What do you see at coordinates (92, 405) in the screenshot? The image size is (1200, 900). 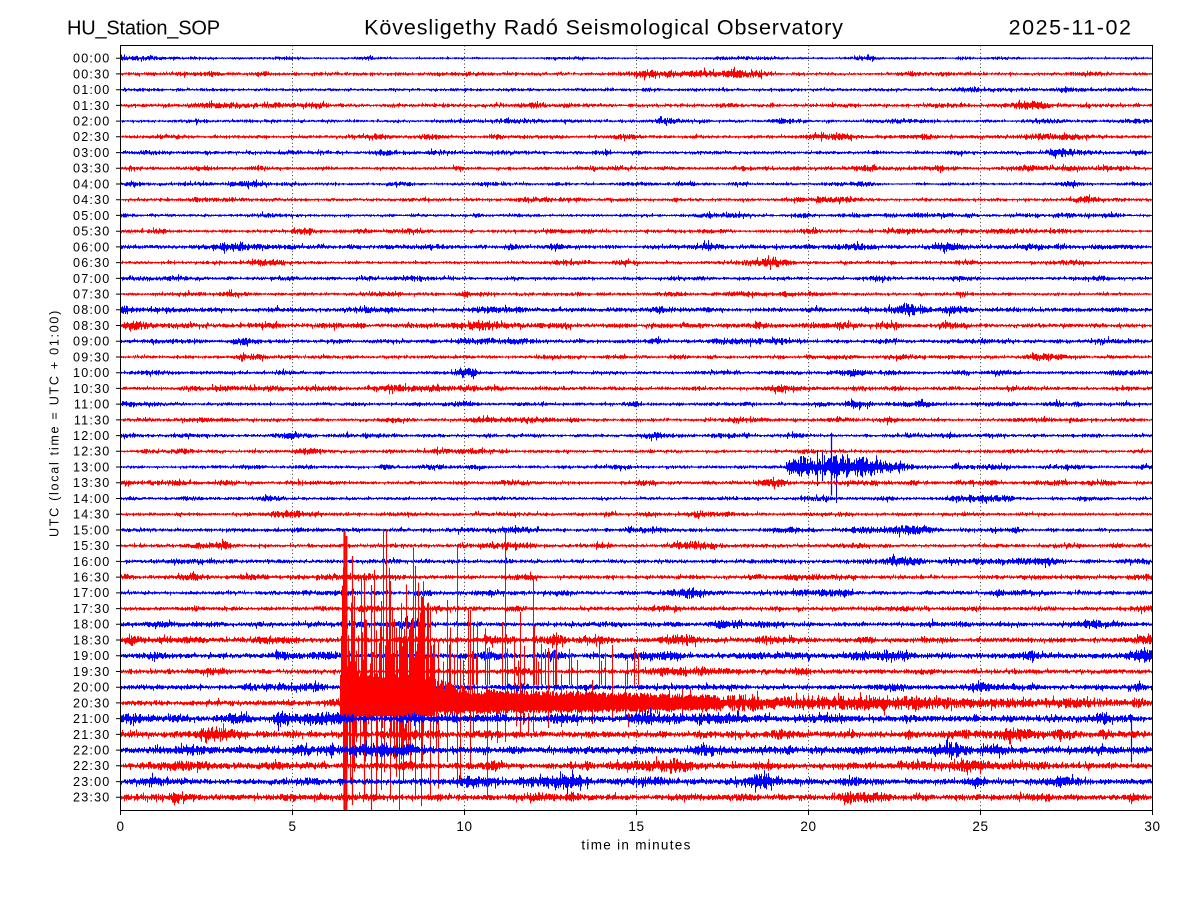 I see `svg-text: 11:00` at bounding box center [92, 405].